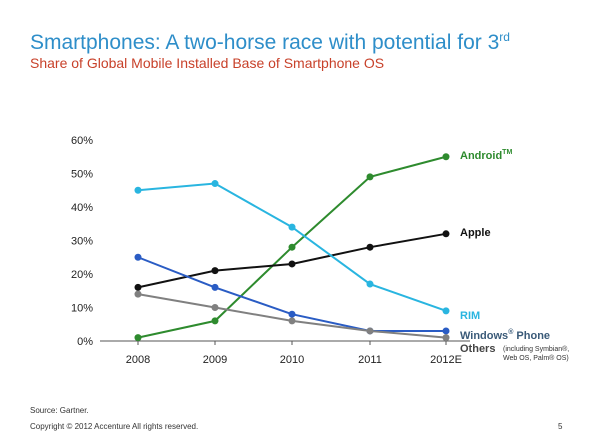  Describe the element at coordinates (536, 358) in the screenshot. I see `others-note: Web OS, Palm® OS)` at that location.